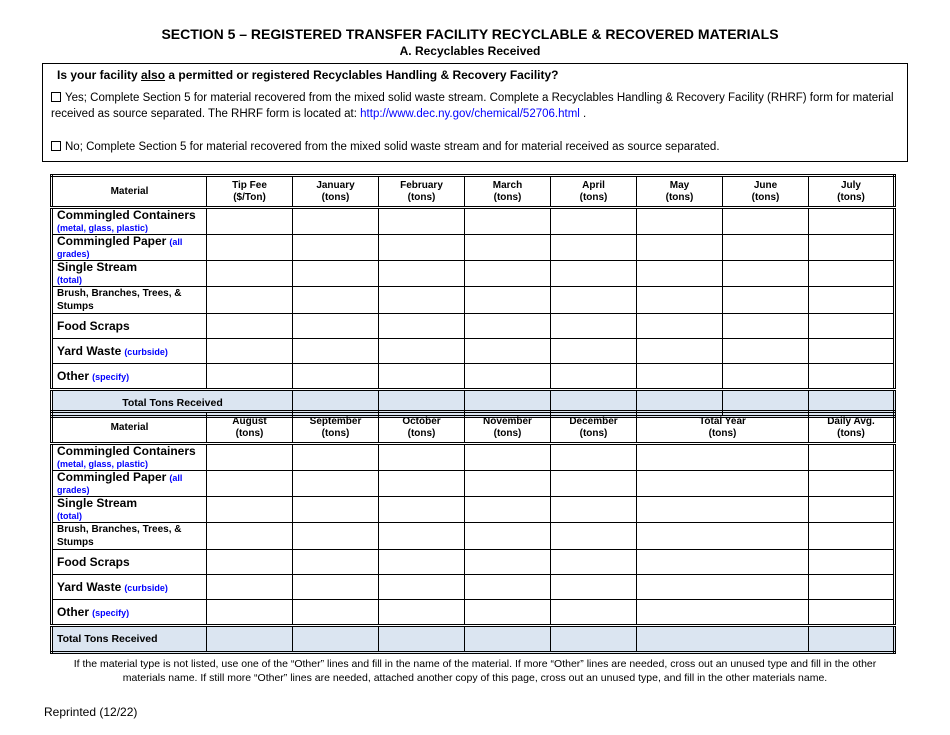  Describe the element at coordinates (56, 97) in the screenshot. I see `yes-checkbox` at that location.